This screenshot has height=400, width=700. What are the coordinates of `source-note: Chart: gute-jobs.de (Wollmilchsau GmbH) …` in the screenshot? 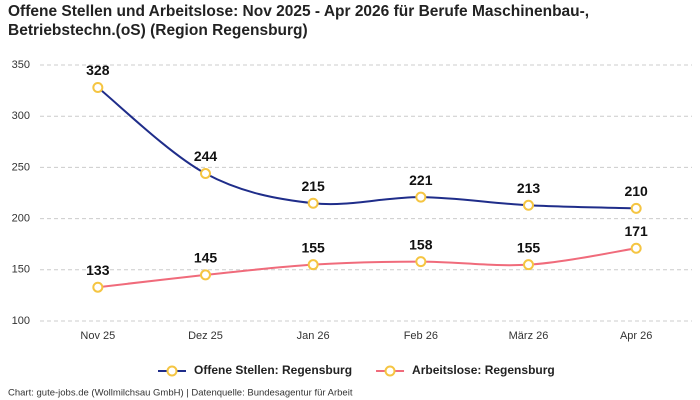 It's located at (180, 393).